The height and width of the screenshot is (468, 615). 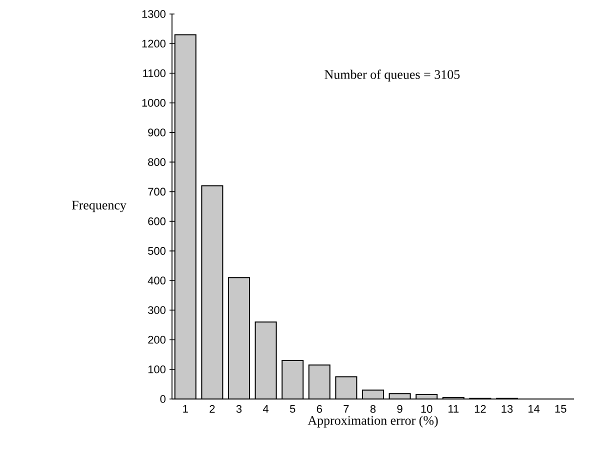 What do you see at coordinates (157, 251) in the screenshot?
I see `y-tick-label: 500` at bounding box center [157, 251].